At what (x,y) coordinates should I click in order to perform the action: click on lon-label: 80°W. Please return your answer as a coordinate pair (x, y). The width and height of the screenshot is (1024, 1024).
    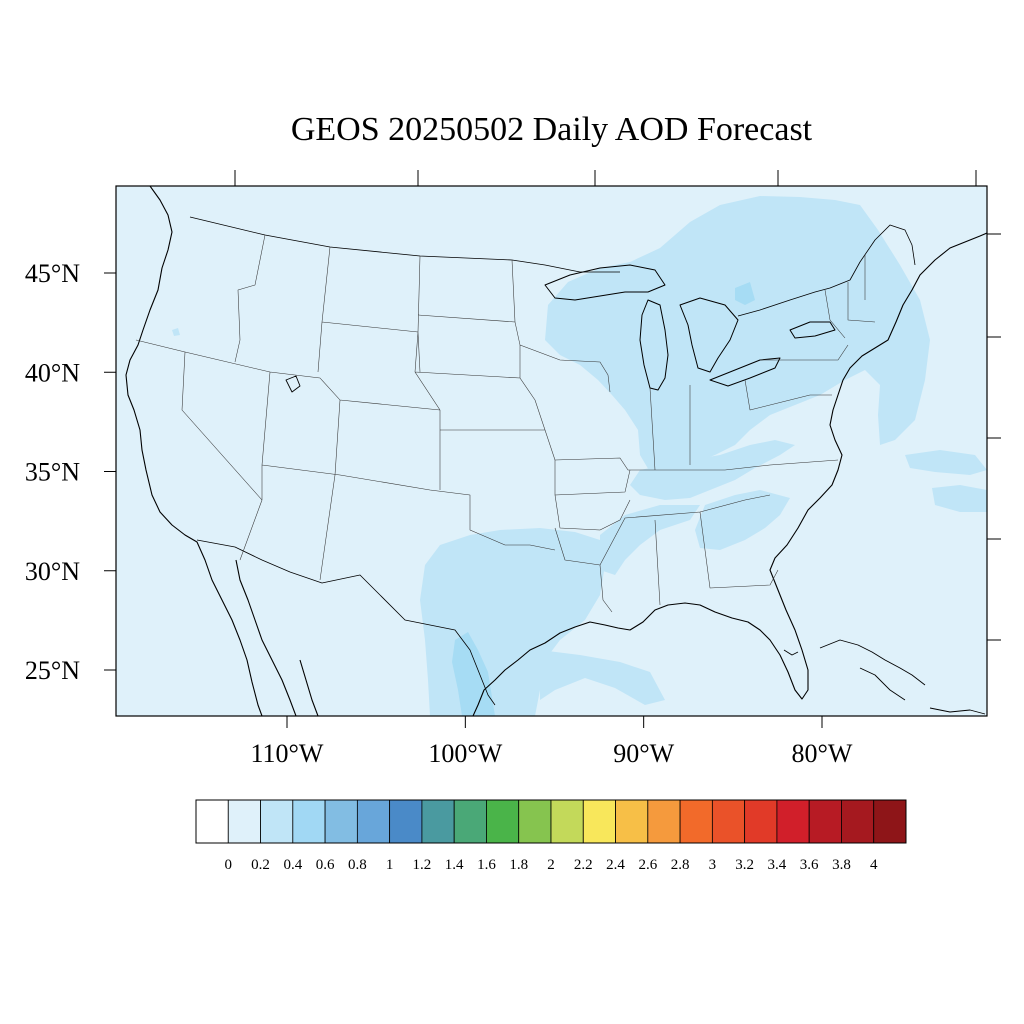
    Looking at the image, I should click on (822, 753).